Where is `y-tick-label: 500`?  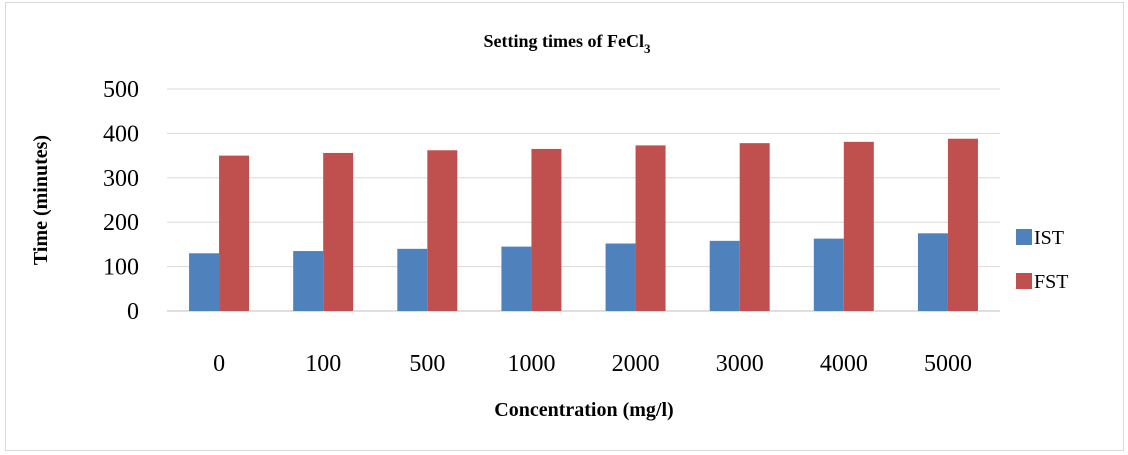 y-tick-label: 500 is located at coordinates (121, 90).